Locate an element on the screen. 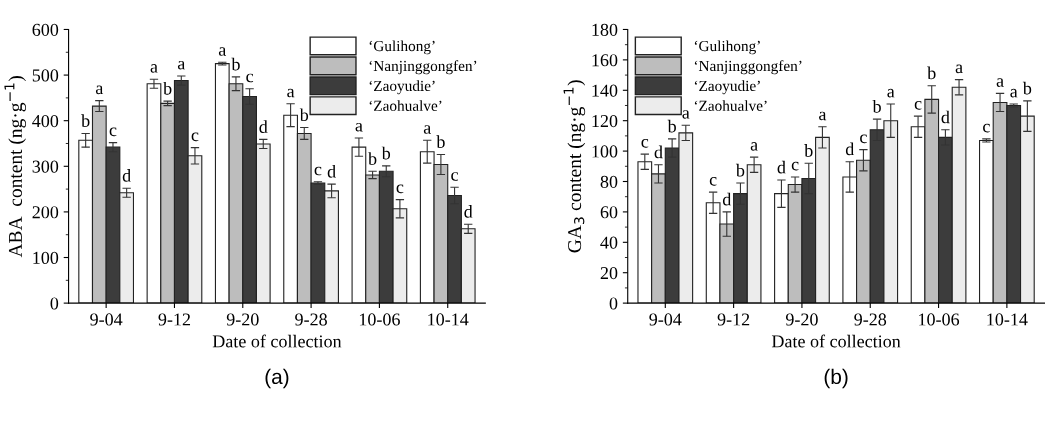  y-tick-label: 160 is located at coordinates (605, 60).